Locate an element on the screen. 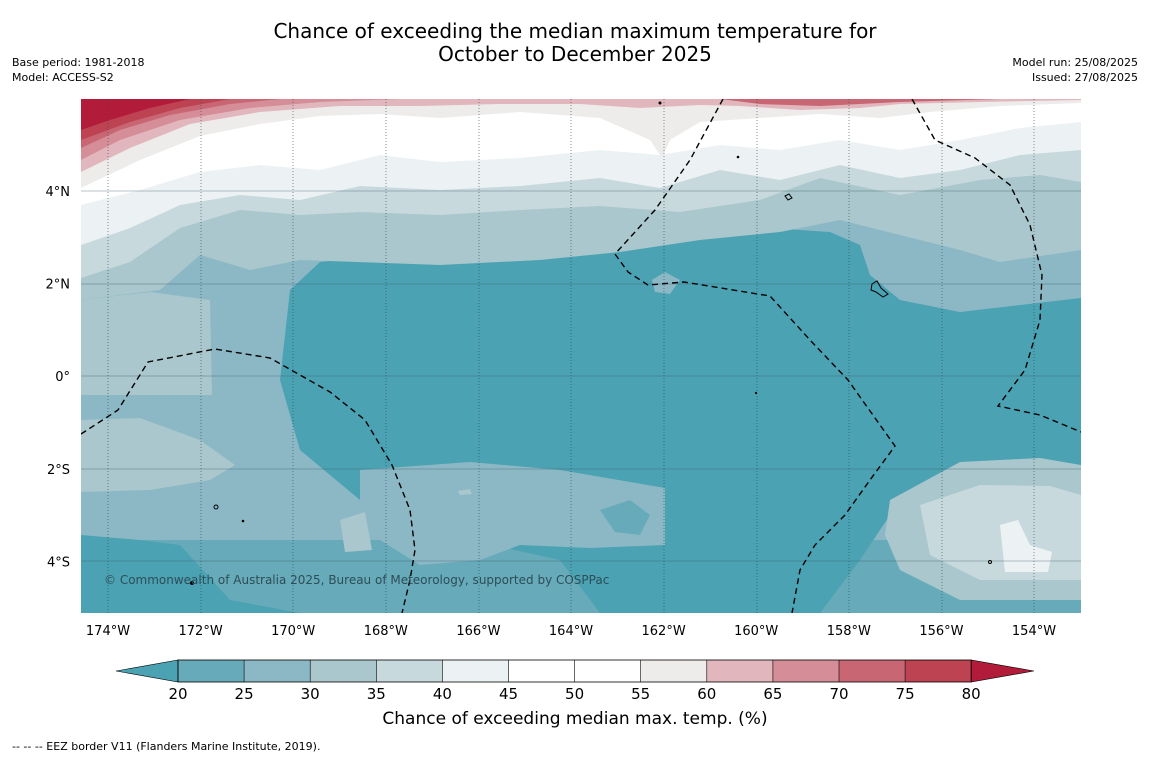 This screenshot has height=758, width=1150. lon-tick-label: 166°W is located at coordinates (478, 631).